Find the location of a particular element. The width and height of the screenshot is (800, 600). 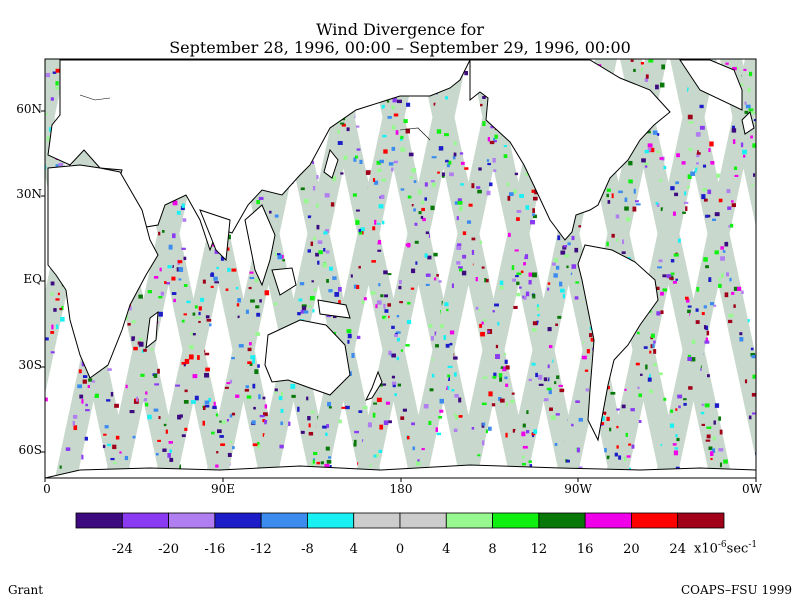

colorbar-tick-label: 4 is located at coordinates (353, 549).